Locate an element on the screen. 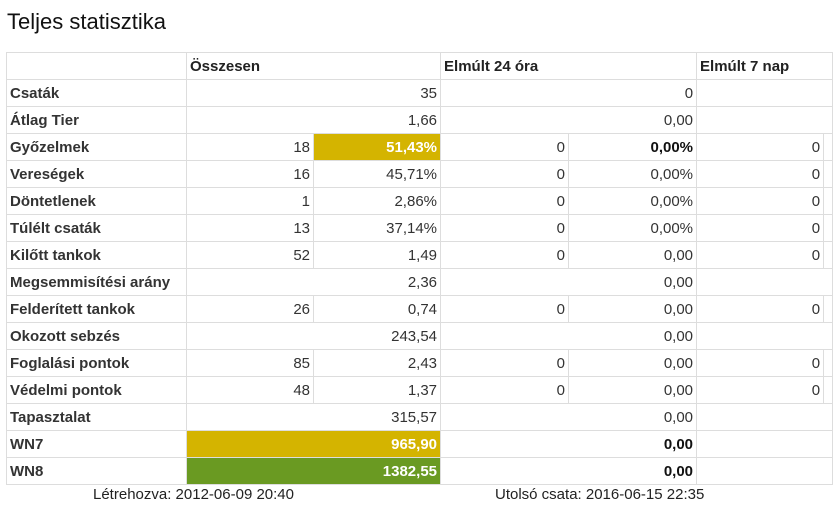 This screenshot has height=509, width=835. row-label: Átlag Tier is located at coordinates (96, 120).